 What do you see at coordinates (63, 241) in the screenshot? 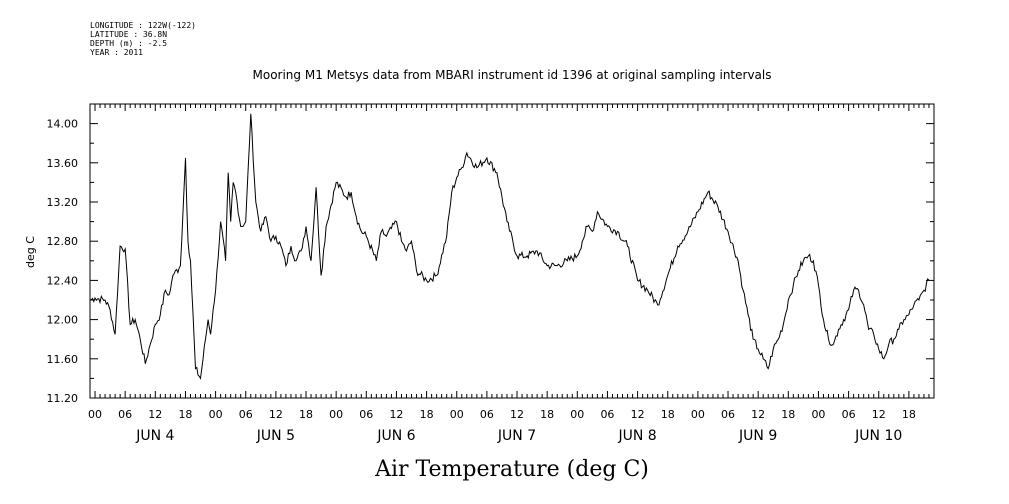
I see `y-tick-label: 12.80` at bounding box center [63, 241].